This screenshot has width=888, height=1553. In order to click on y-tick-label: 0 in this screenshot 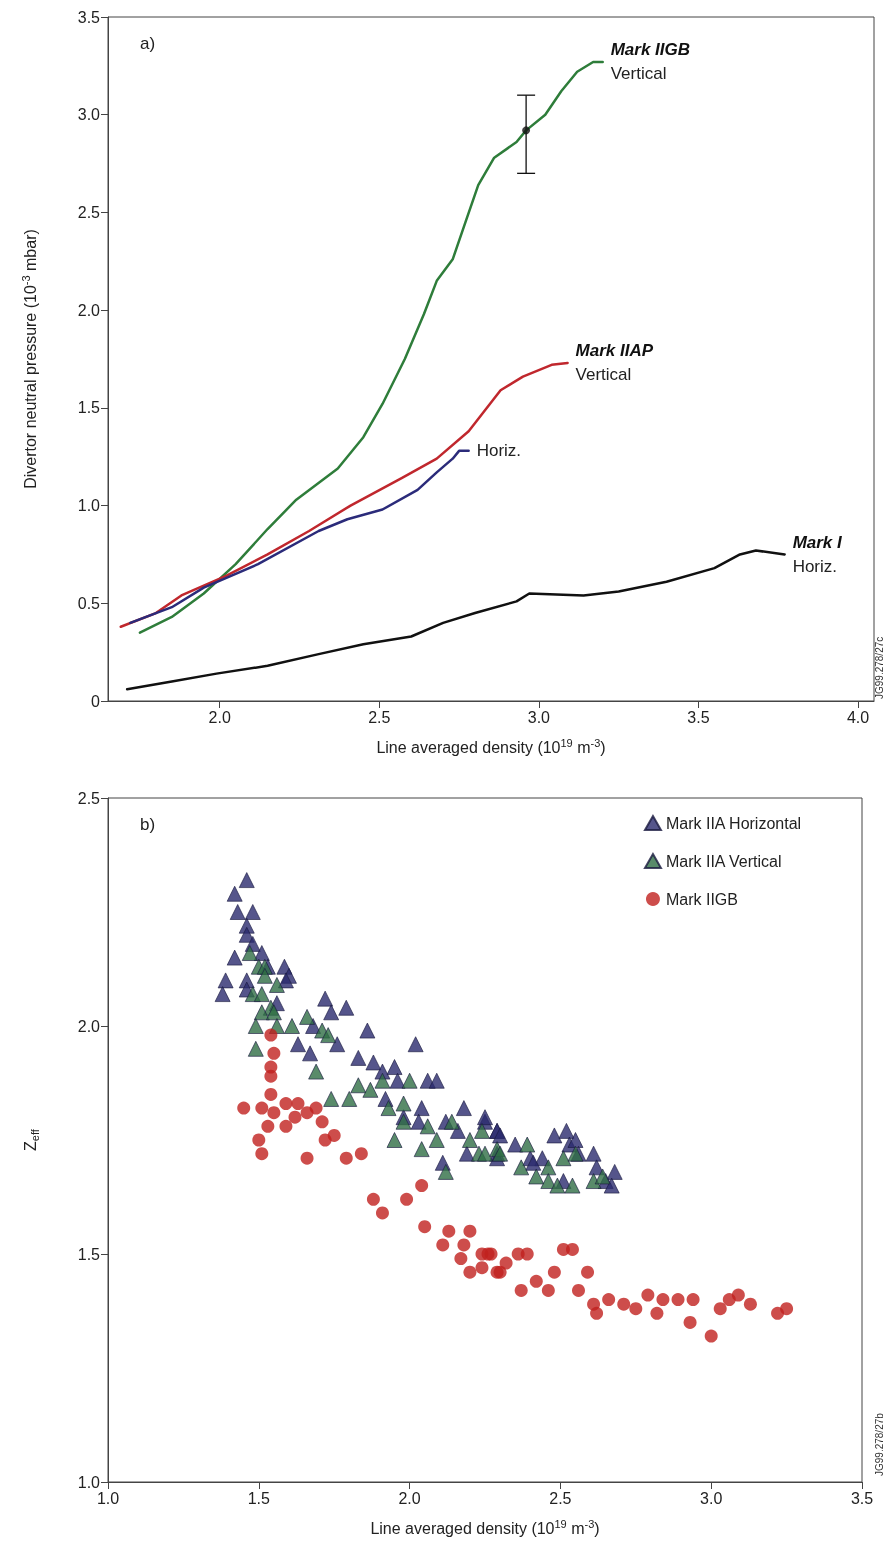, I will do `click(96, 701)`.